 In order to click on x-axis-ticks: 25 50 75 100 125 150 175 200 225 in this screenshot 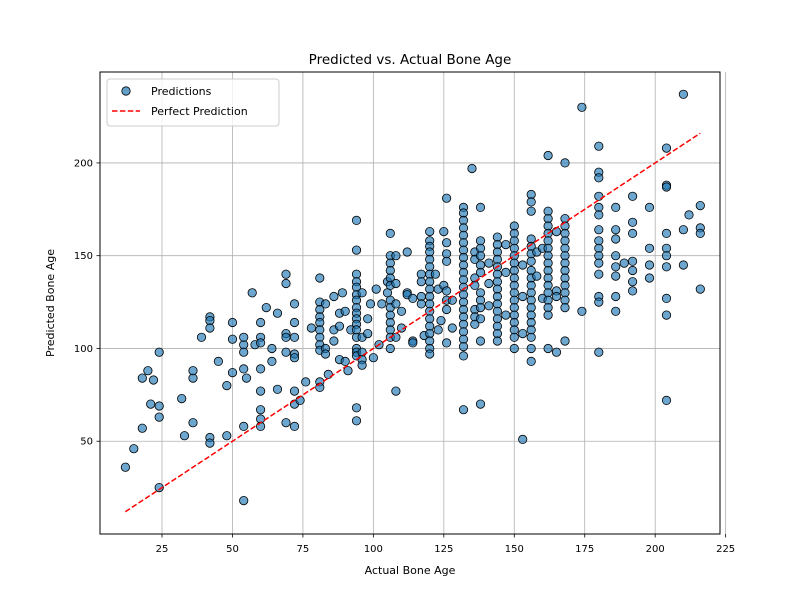, I will do `click(445, 544)`.